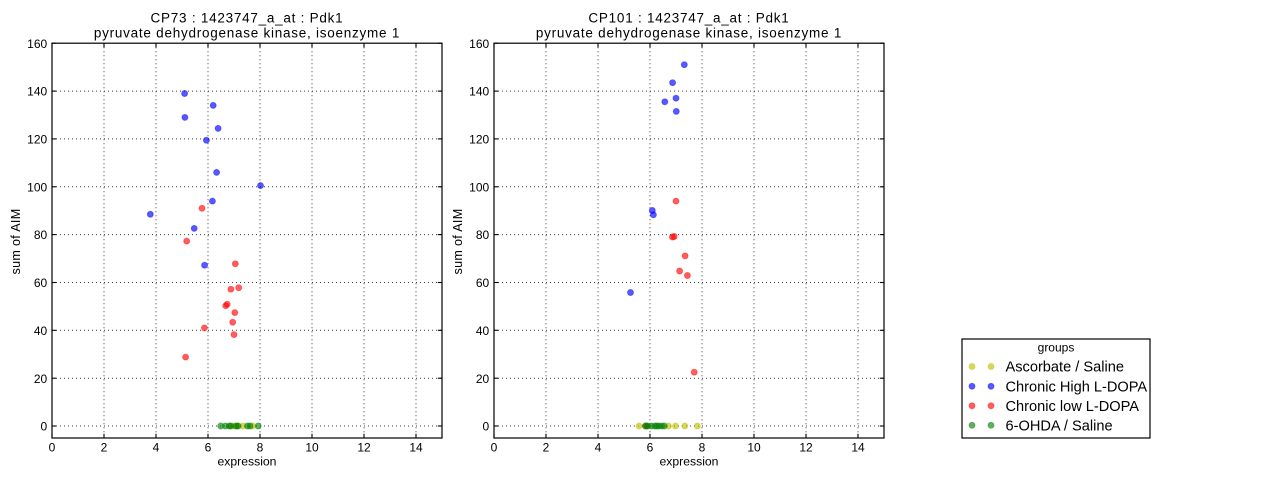 The height and width of the screenshot is (480, 1280). What do you see at coordinates (688, 18) in the screenshot?
I see `svg-text: CP101 : 1423747_a_at : Pdk1` at bounding box center [688, 18].